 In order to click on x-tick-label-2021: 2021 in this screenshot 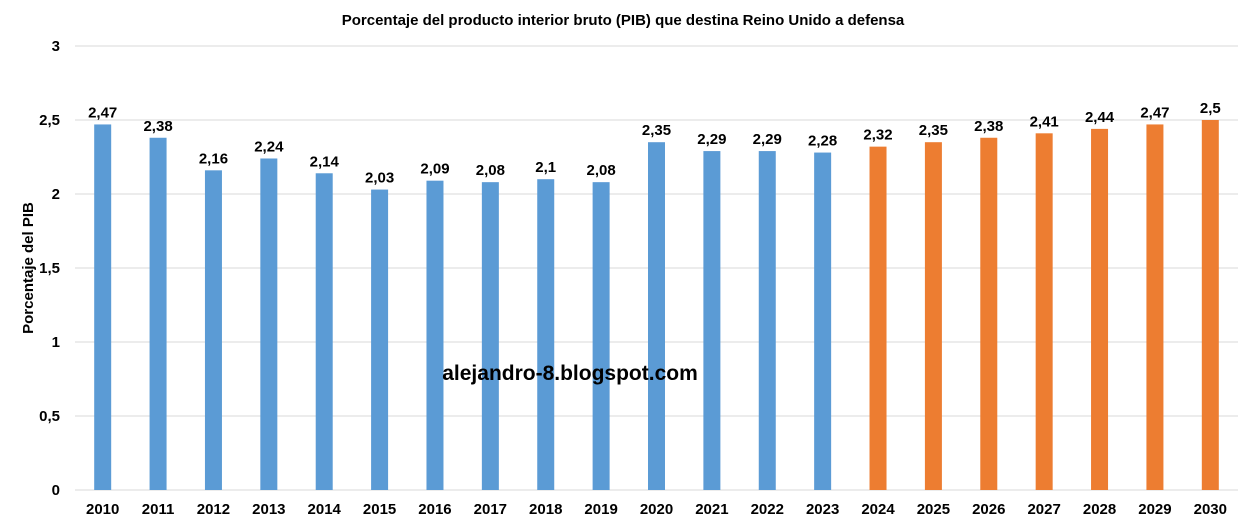, I will do `click(711, 509)`.